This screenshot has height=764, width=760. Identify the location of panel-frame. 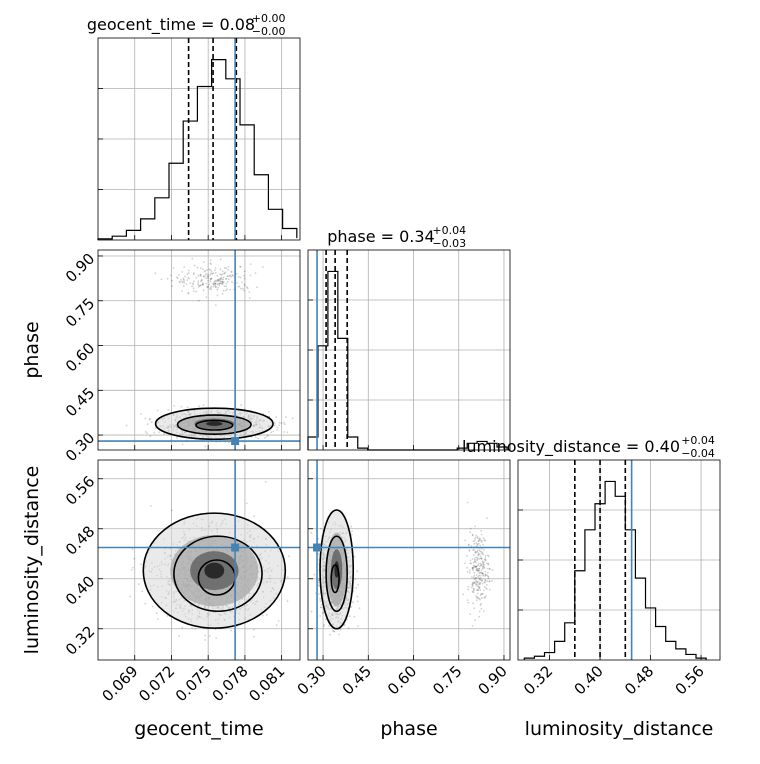
(619, 560).